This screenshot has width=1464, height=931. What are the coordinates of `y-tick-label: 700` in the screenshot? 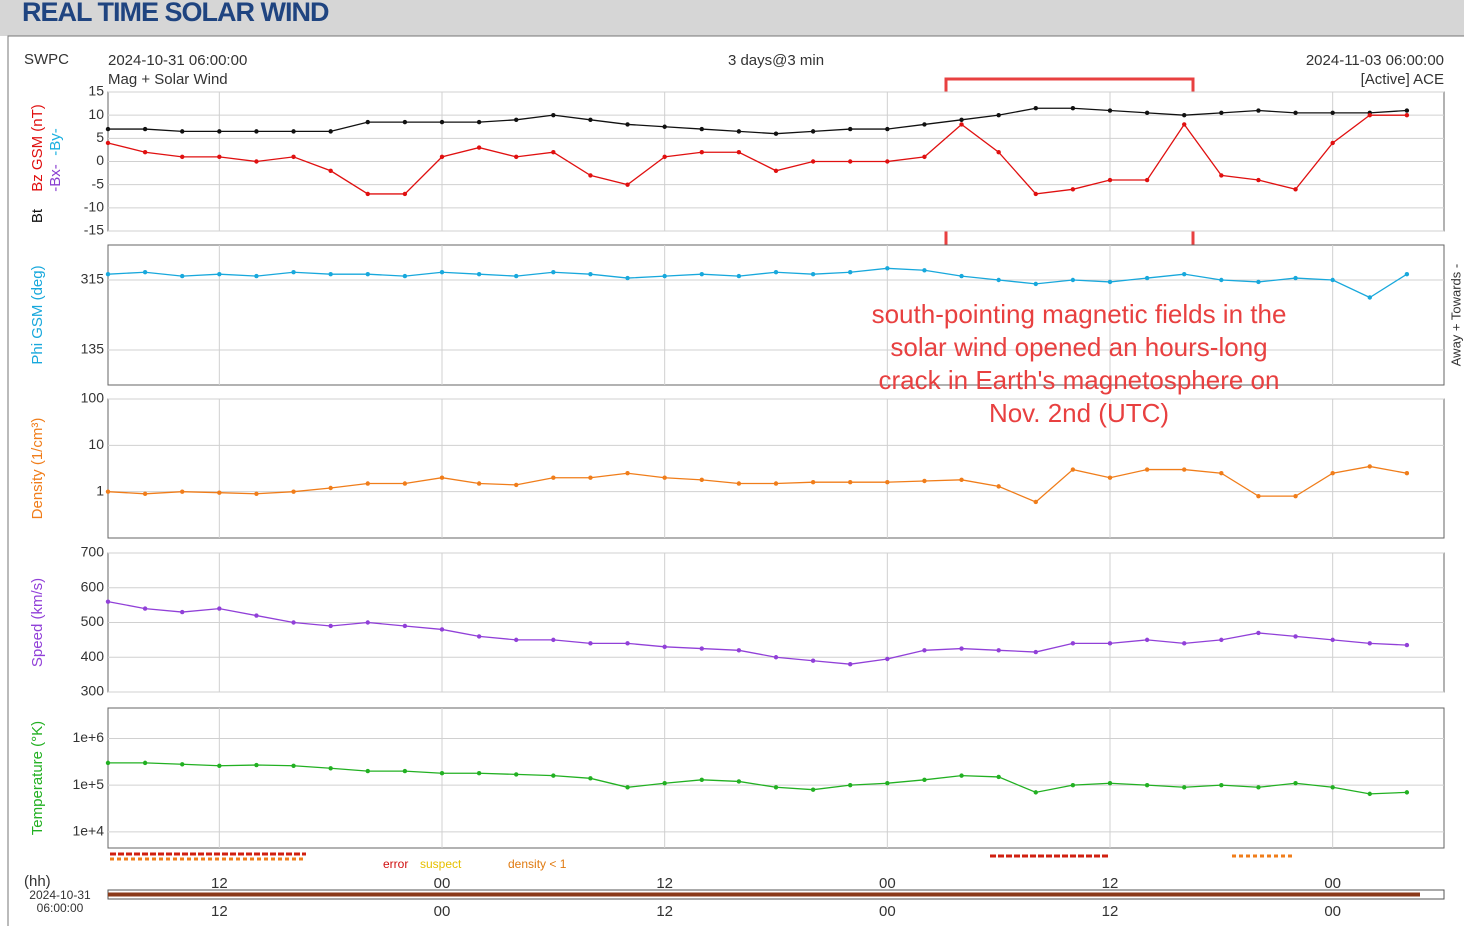 It's located at (93, 552).